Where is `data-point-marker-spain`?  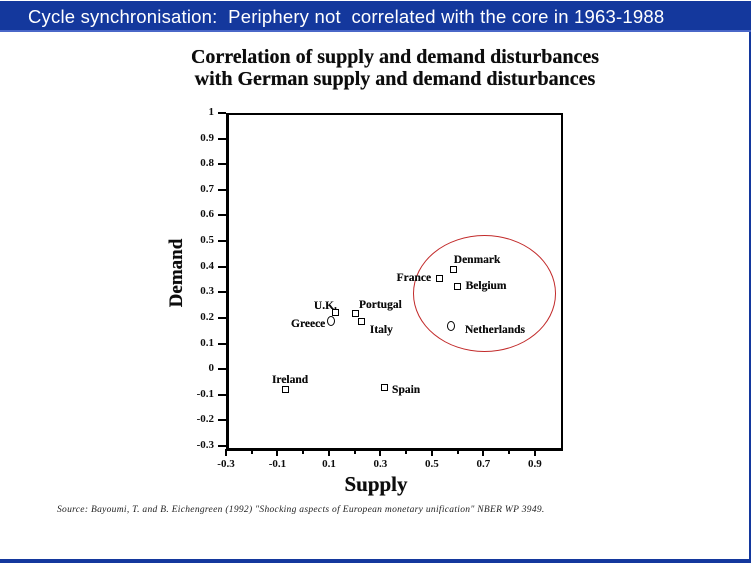 data-point-marker-spain is located at coordinates (384, 387).